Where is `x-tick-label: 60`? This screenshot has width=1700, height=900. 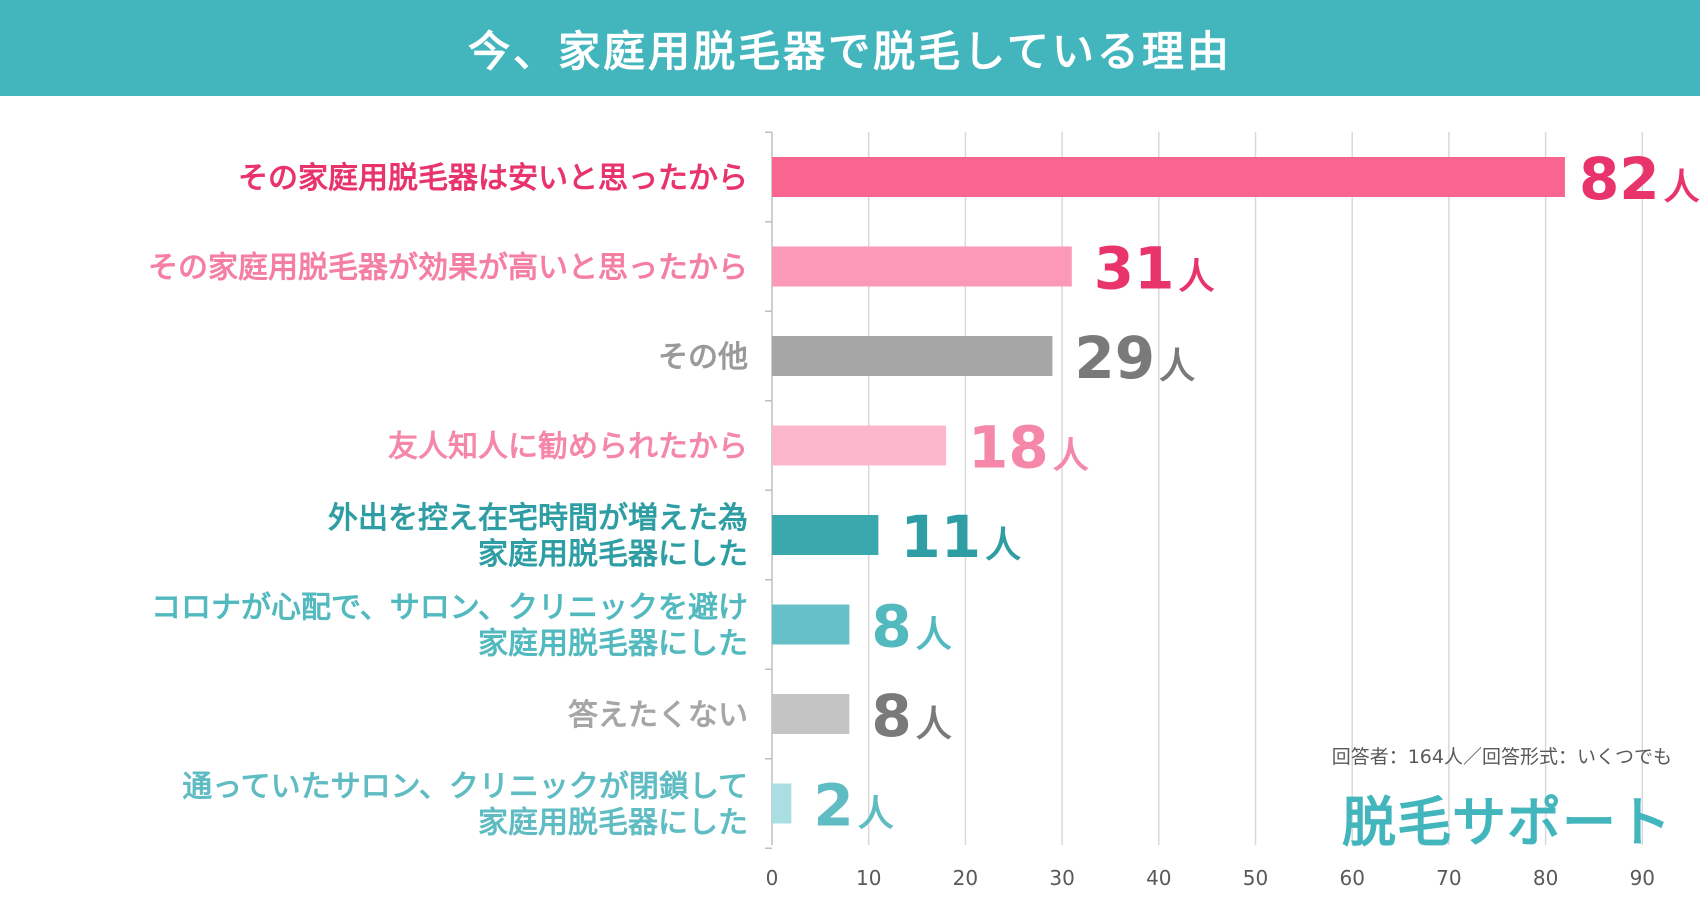
x-tick-label: 60 is located at coordinates (1351, 878).